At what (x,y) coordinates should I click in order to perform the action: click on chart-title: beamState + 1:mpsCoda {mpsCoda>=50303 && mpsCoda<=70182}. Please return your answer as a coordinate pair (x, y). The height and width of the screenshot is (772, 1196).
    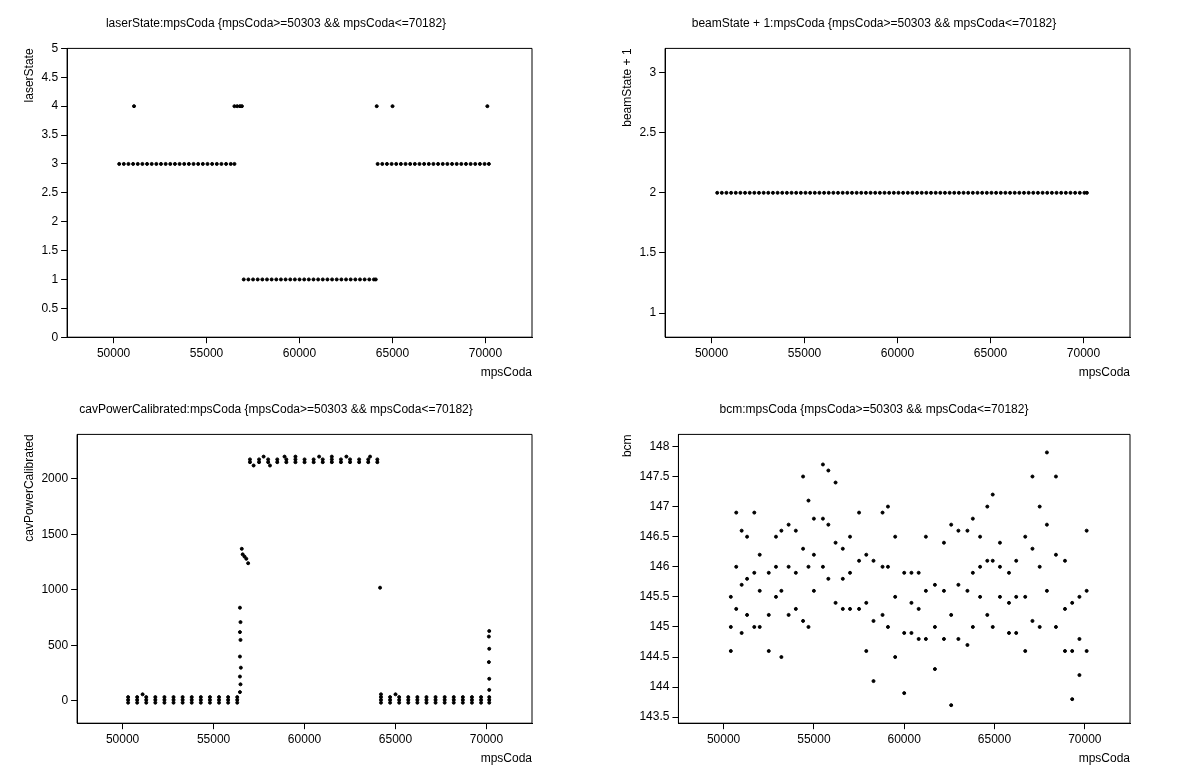
    Looking at the image, I should click on (874, 22).